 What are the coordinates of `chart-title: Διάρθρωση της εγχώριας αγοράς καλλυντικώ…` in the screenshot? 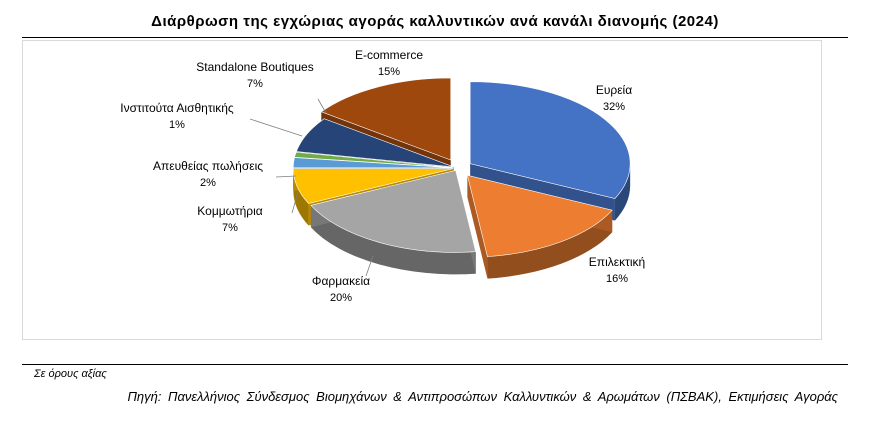 It's located at (435, 21).